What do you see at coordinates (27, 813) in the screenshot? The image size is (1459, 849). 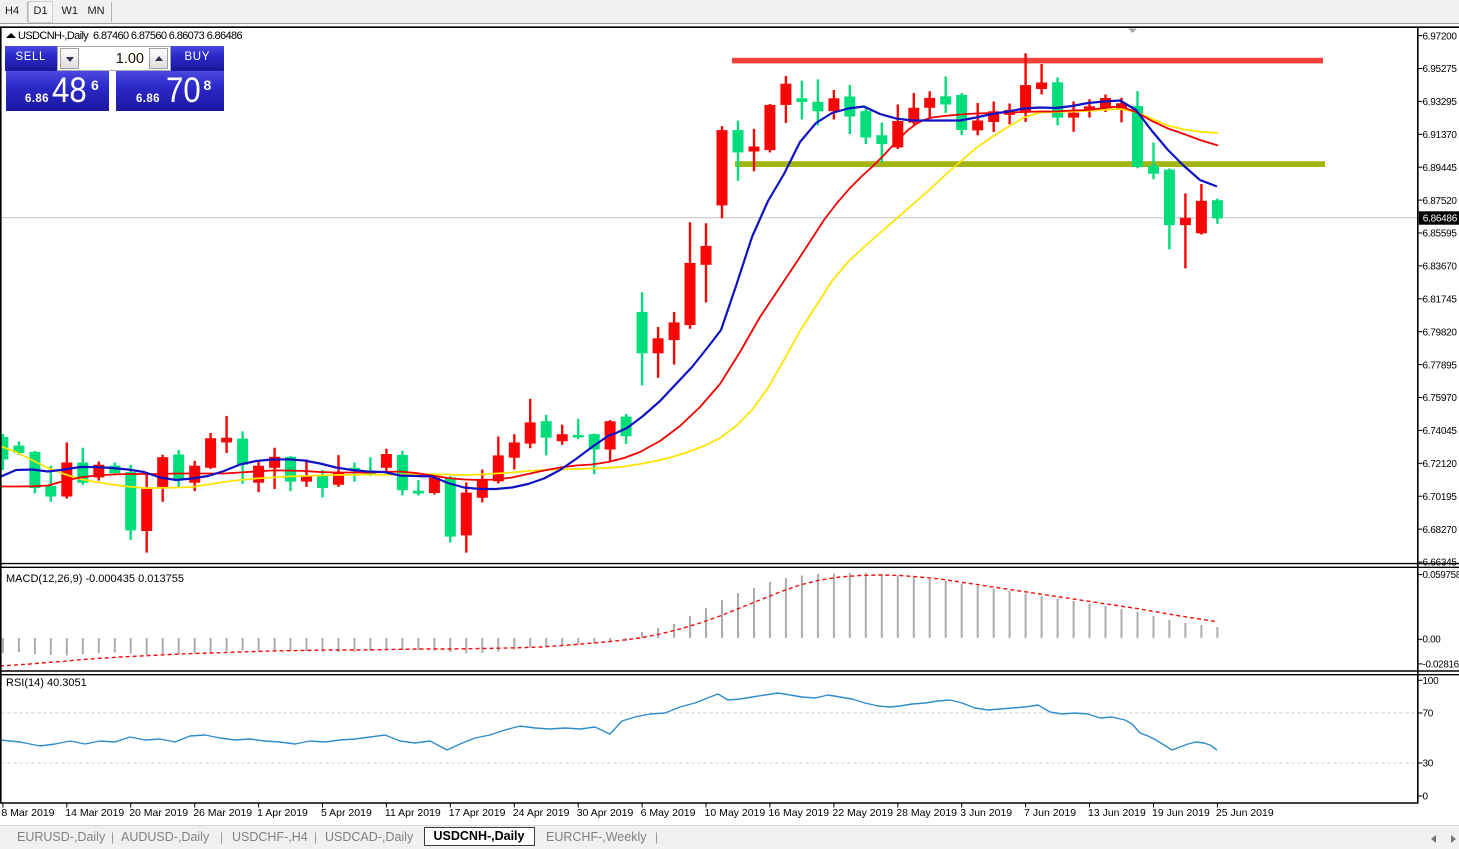 I see `svg-text: 8 Mar 2019` at bounding box center [27, 813].